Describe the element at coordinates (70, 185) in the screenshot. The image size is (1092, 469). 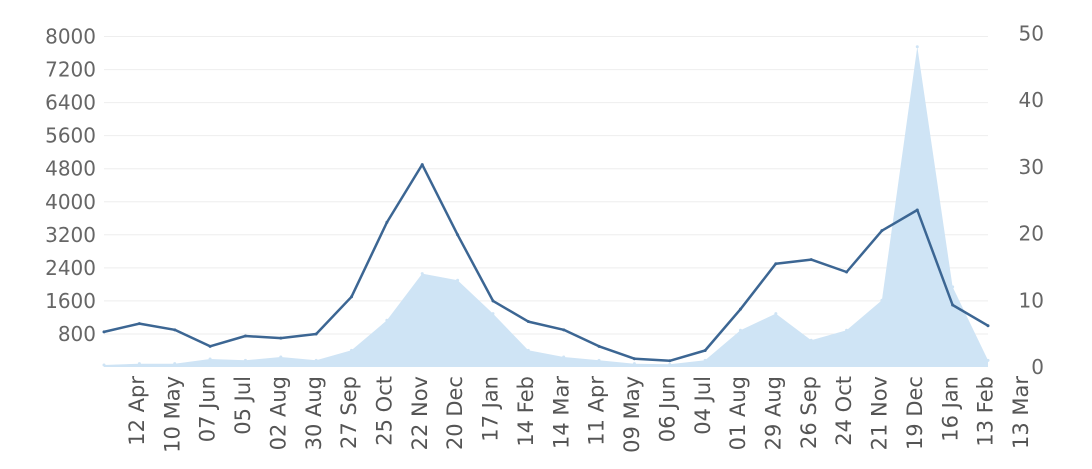
I see `left-axis: 800 1600 2400 3200 4000 4800 5600 6400 7200 8000` at that location.